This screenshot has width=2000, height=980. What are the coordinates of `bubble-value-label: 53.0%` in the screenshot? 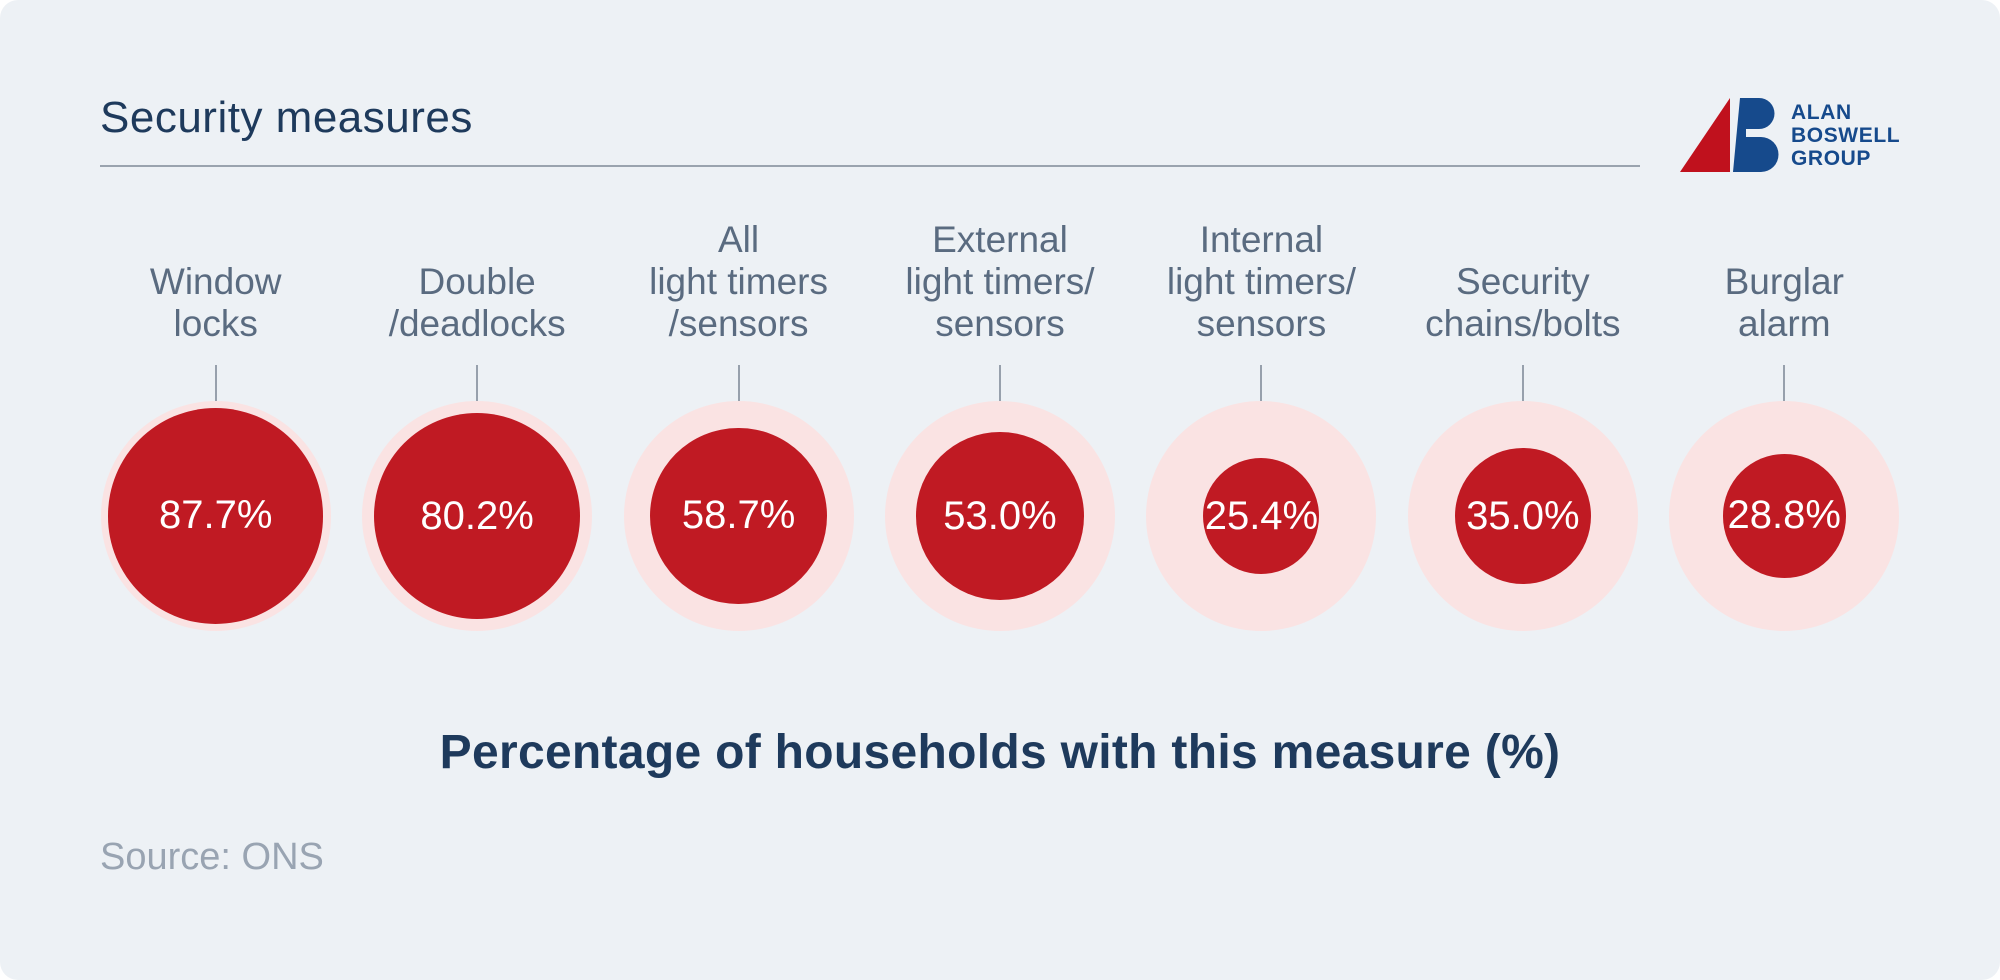 It's located at (1000, 515).